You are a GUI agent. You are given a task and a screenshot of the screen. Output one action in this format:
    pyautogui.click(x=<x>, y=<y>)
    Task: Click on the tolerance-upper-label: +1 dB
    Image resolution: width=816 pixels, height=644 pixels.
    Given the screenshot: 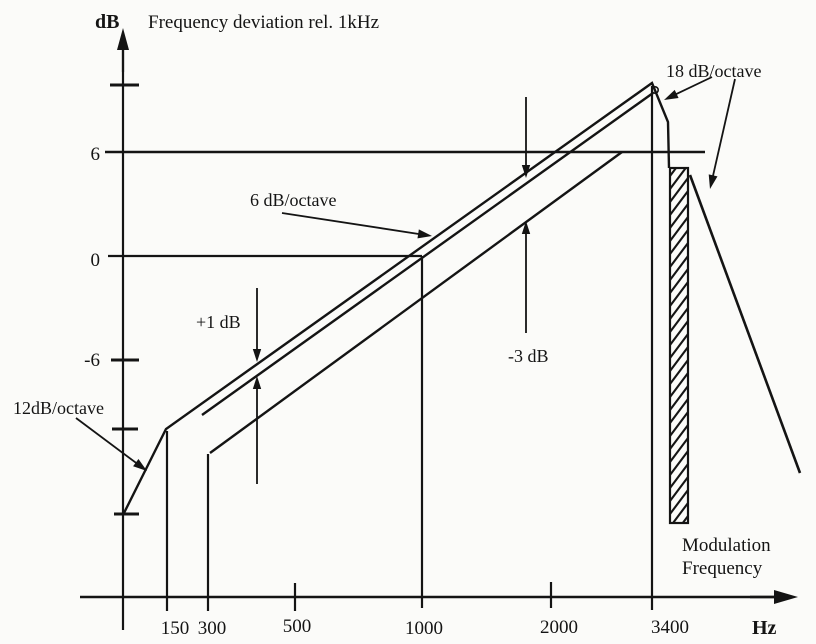 What is the action you would take?
    pyautogui.click(x=218, y=322)
    